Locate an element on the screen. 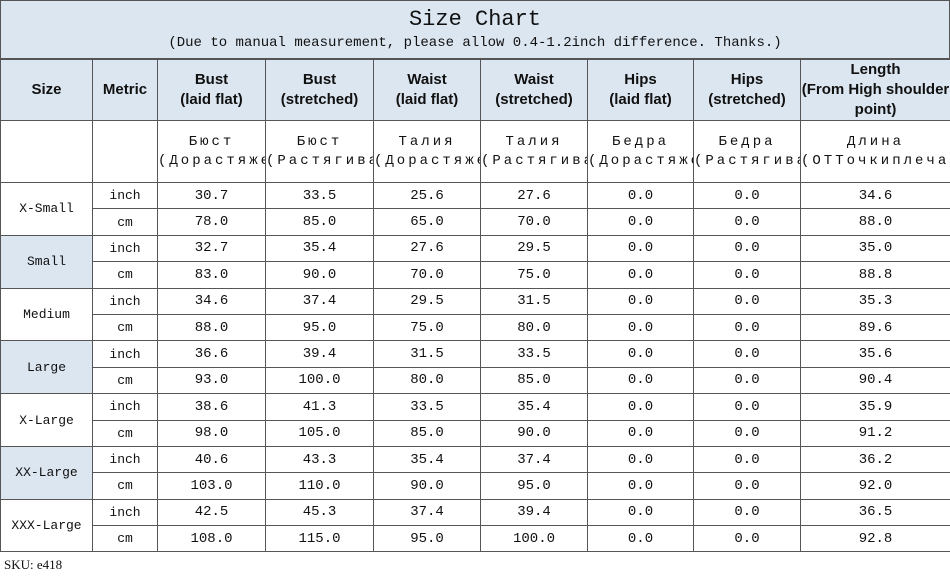 This screenshot has height=579, width=950. value-cell: 91.2 is located at coordinates (875, 433).